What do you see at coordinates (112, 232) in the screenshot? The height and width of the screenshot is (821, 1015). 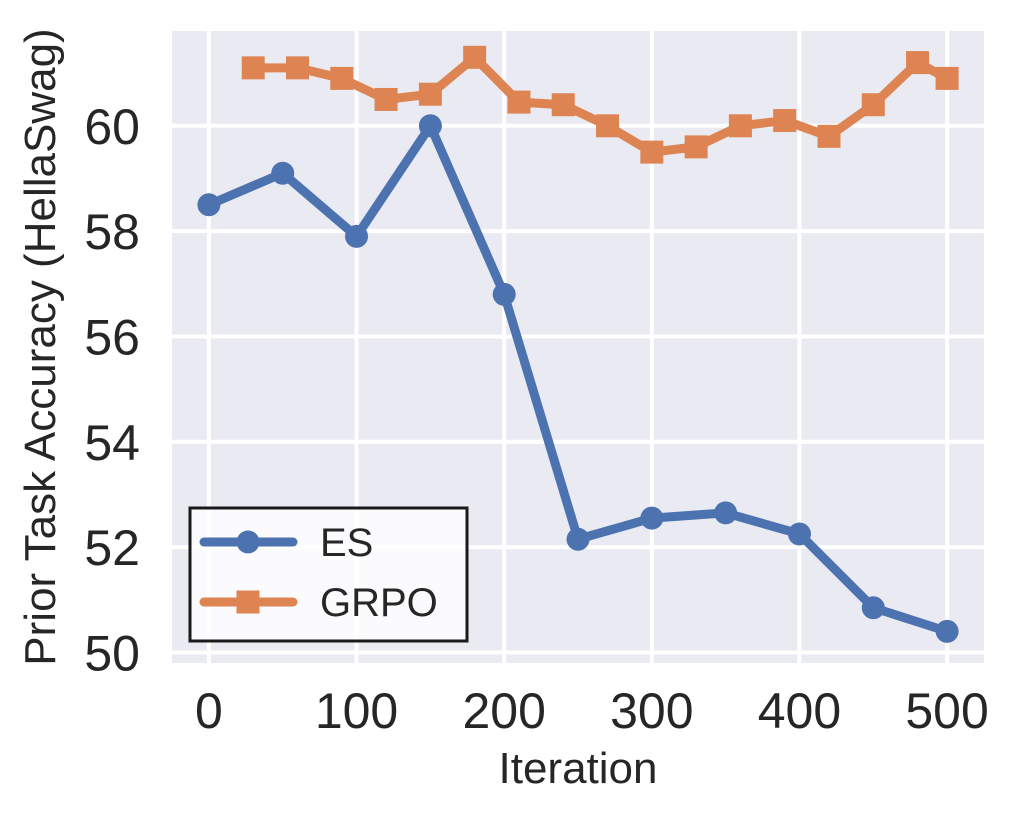 I see `y-tick-label: 58` at bounding box center [112, 232].